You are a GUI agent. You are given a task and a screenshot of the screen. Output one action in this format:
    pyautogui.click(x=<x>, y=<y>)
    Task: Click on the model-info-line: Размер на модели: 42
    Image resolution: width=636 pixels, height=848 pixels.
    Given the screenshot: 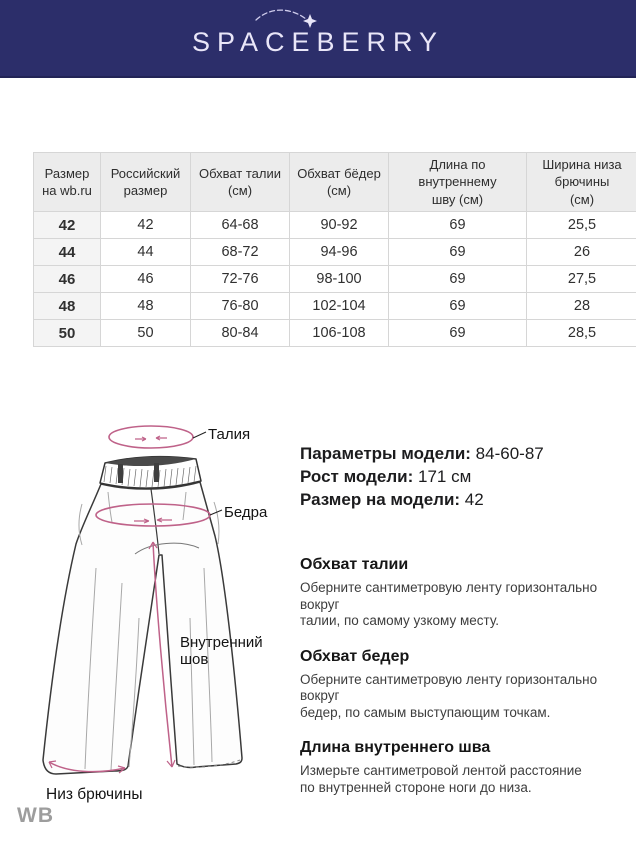 What is the action you would take?
    pyautogui.click(x=463, y=499)
    